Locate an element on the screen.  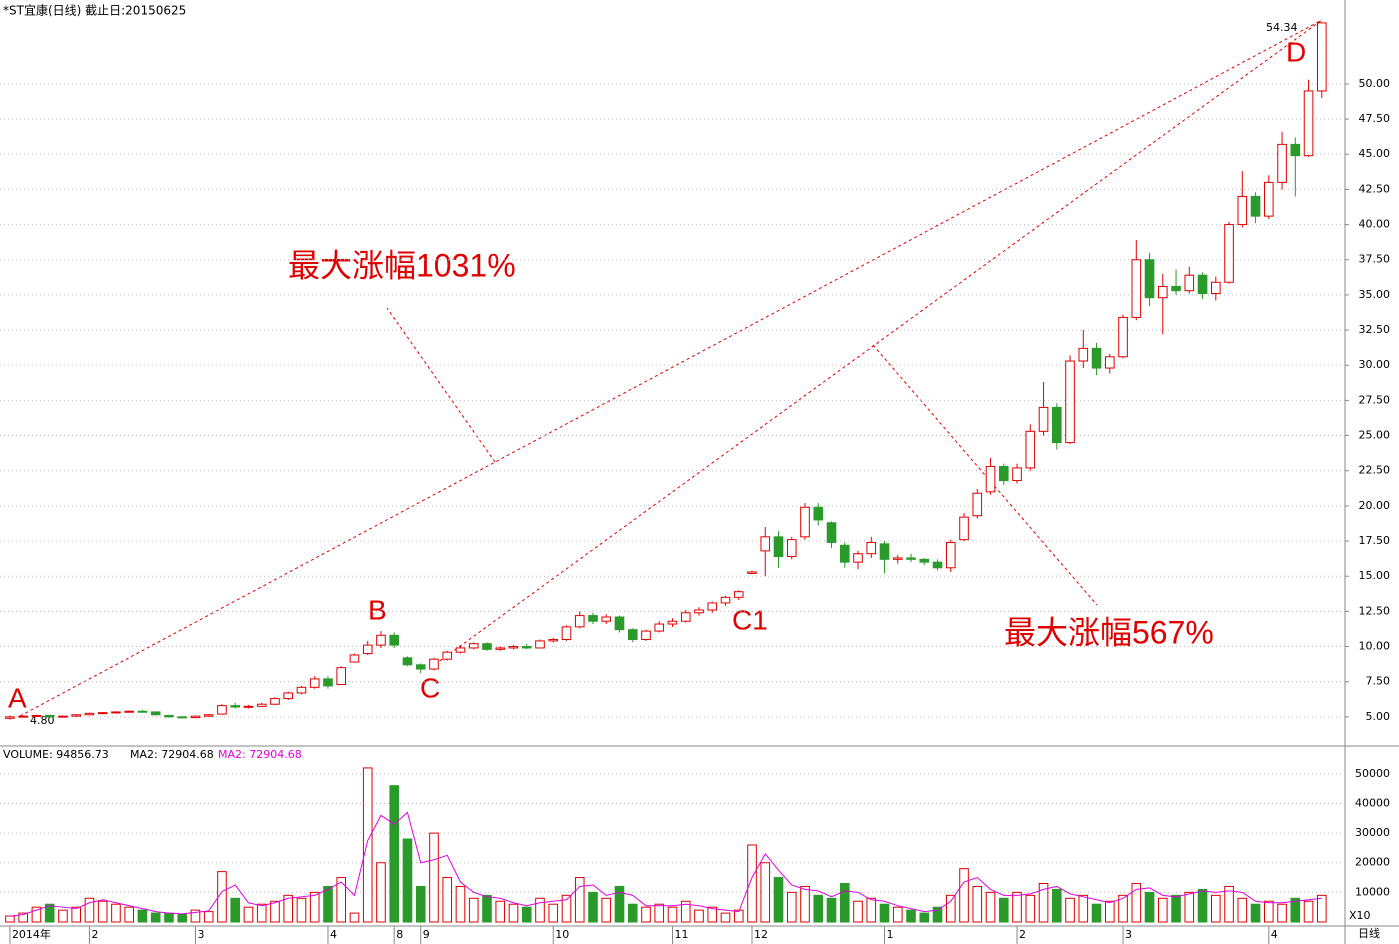
y-tick-label: 7.50 is located at coordinates (1378, 681).